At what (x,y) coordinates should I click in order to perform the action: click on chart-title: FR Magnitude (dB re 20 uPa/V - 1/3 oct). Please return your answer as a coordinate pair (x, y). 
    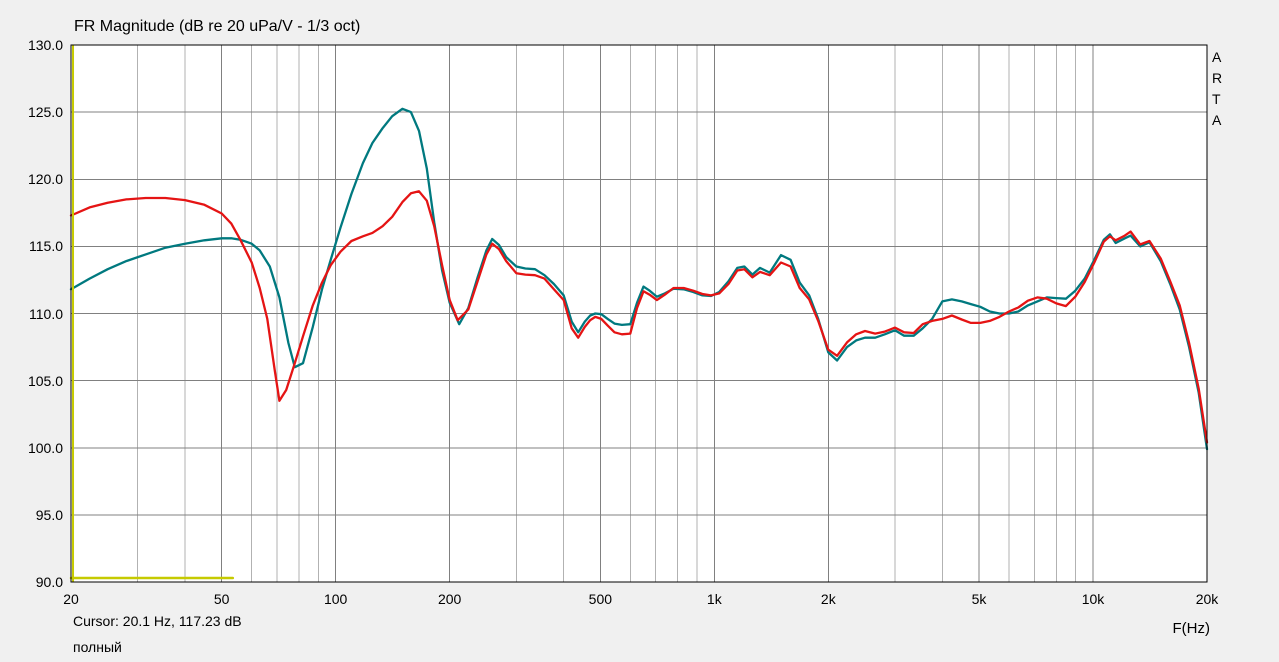
    Looking at the image, I should click on (217, 26).